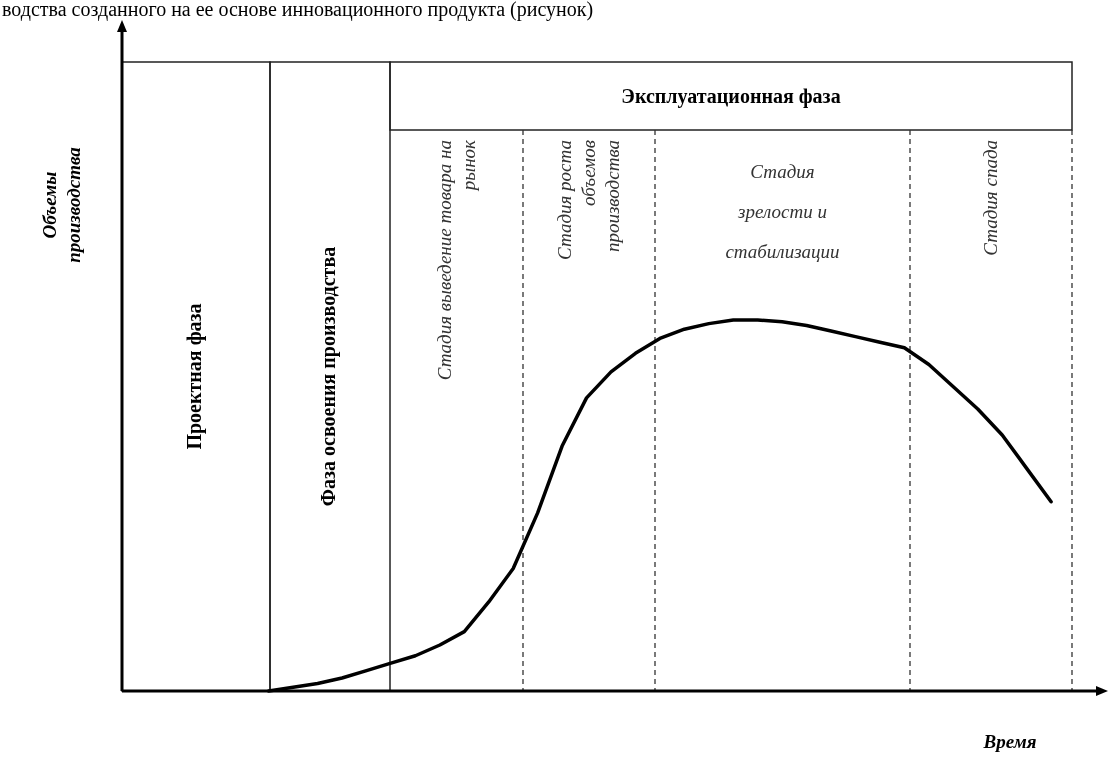 The width and height of the screenshot is (1109, 762). I want to click on annotation: Проектная фаза, so click(194, 376).